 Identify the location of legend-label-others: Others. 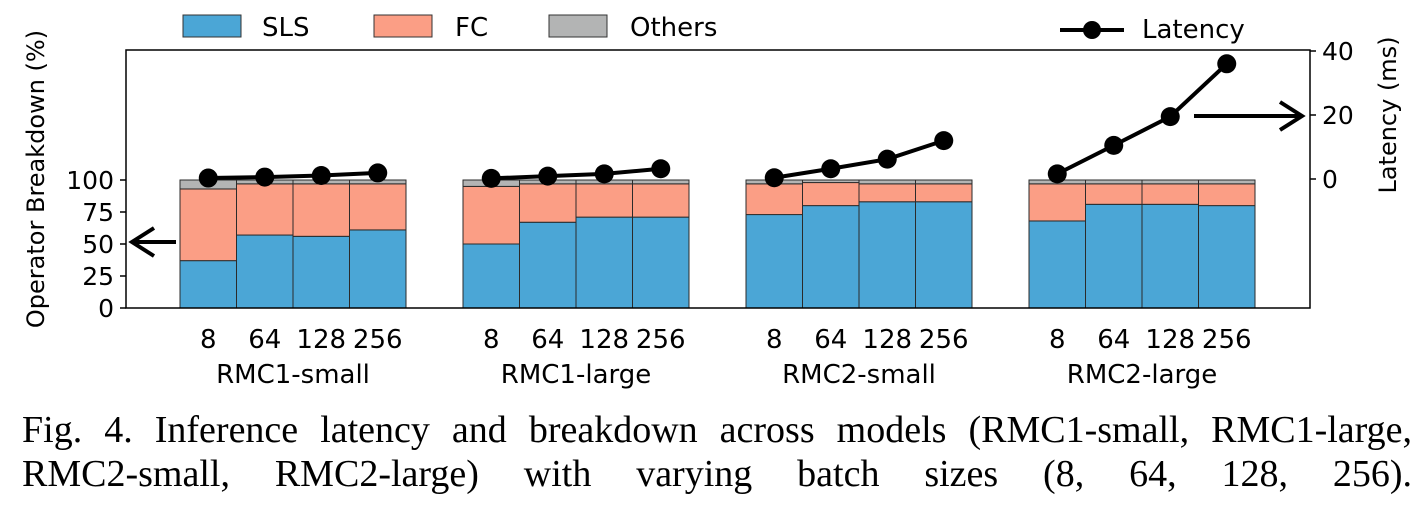
(673, 28).